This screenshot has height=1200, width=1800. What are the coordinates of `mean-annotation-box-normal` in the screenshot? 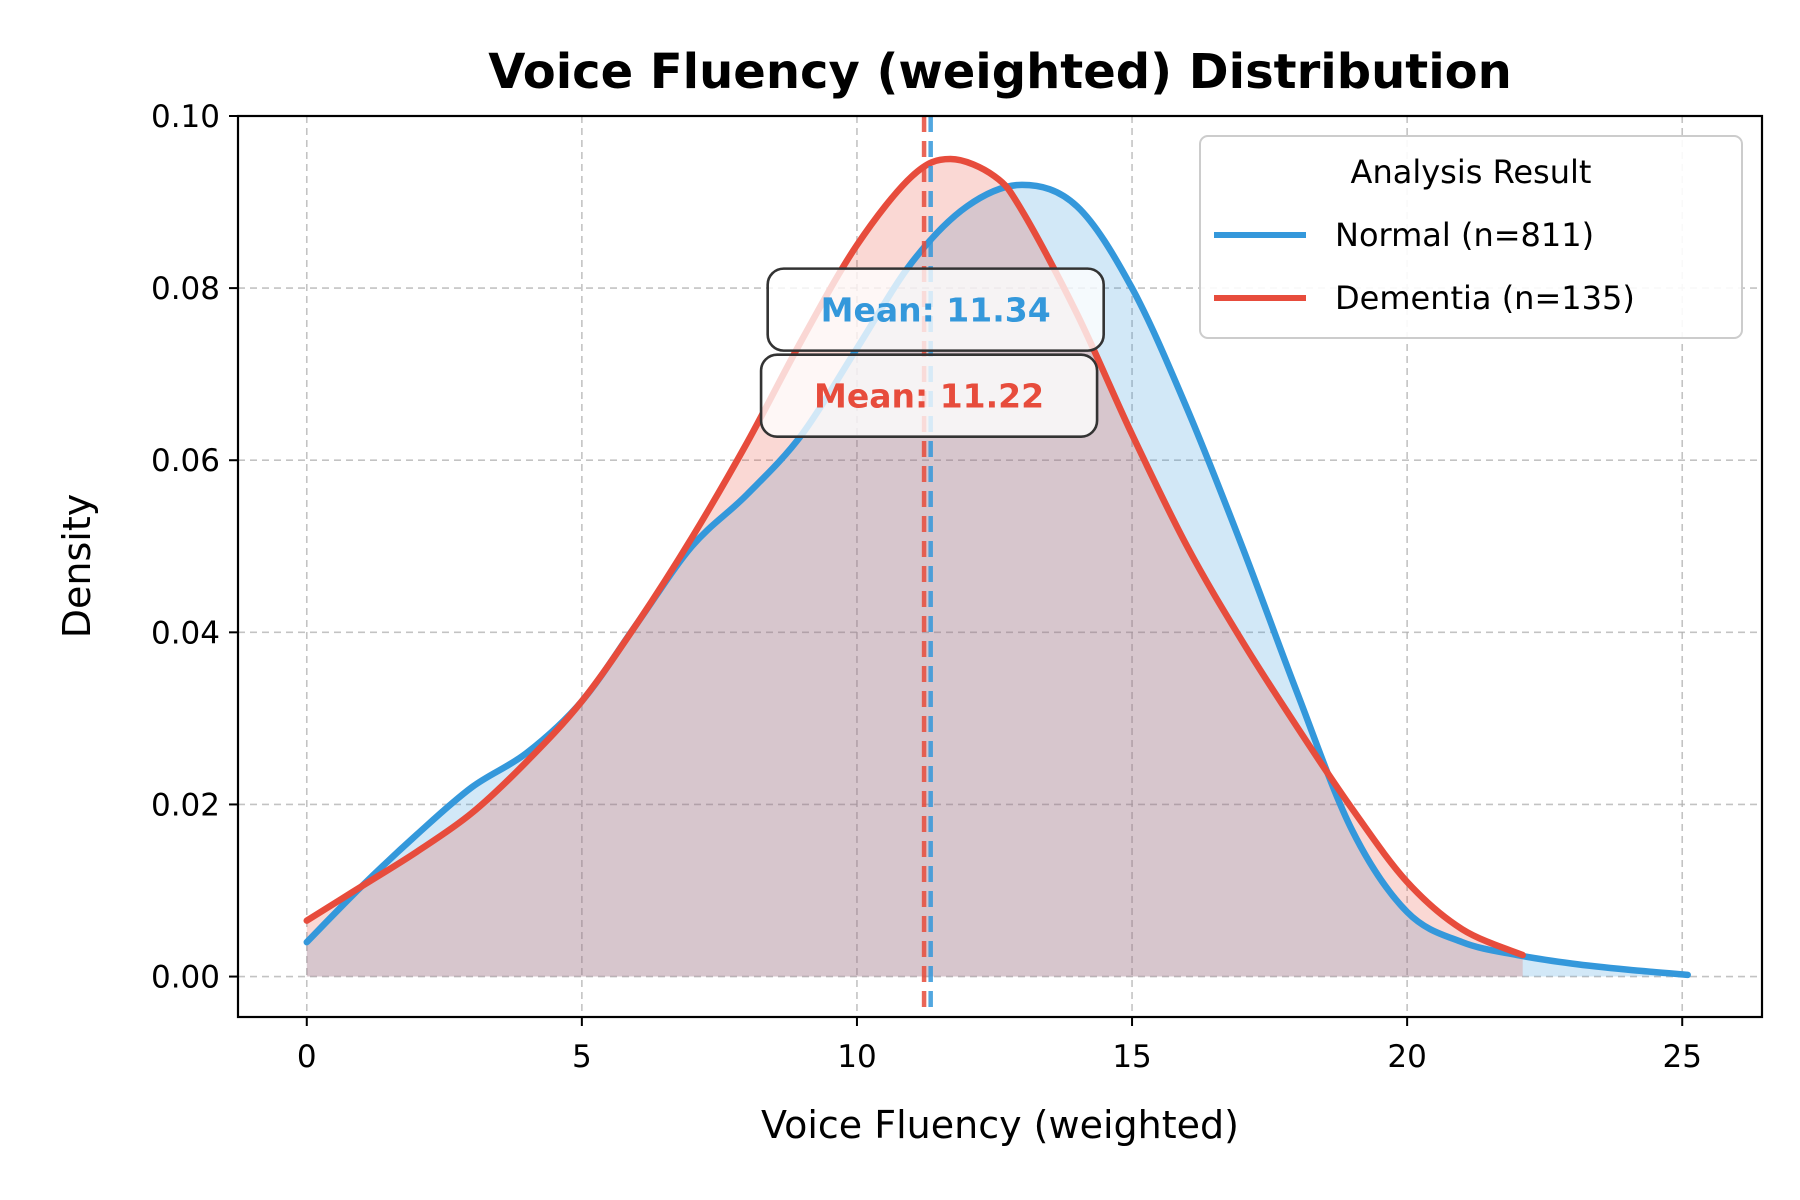 It's located at (935, 309).